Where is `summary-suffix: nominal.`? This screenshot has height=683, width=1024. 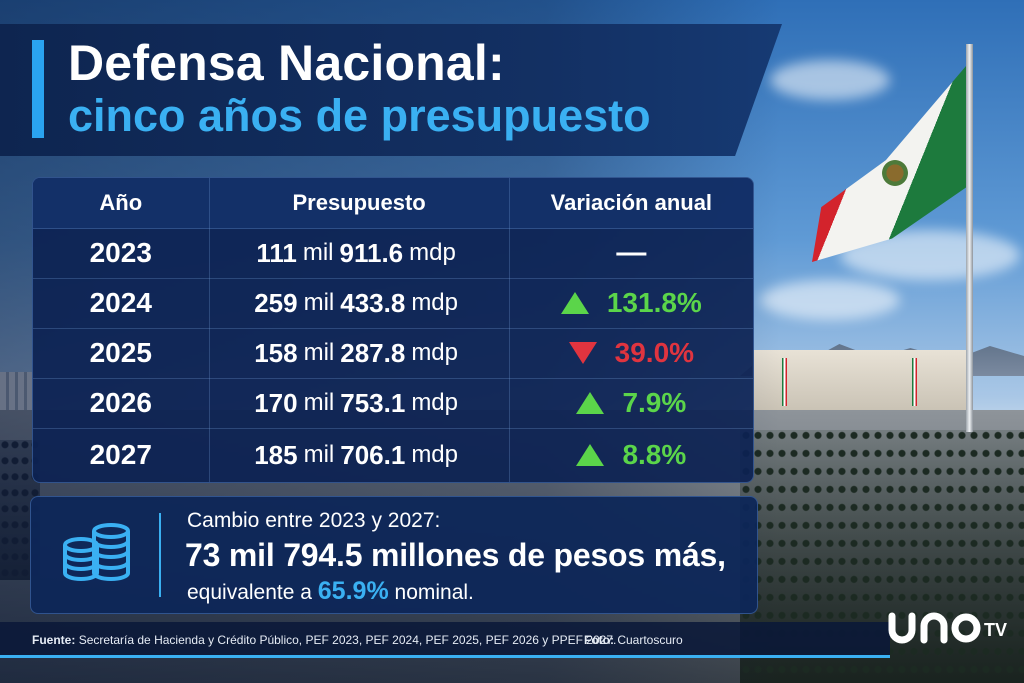 summary-suffix: nominal. is located at coordinates (434, 592).